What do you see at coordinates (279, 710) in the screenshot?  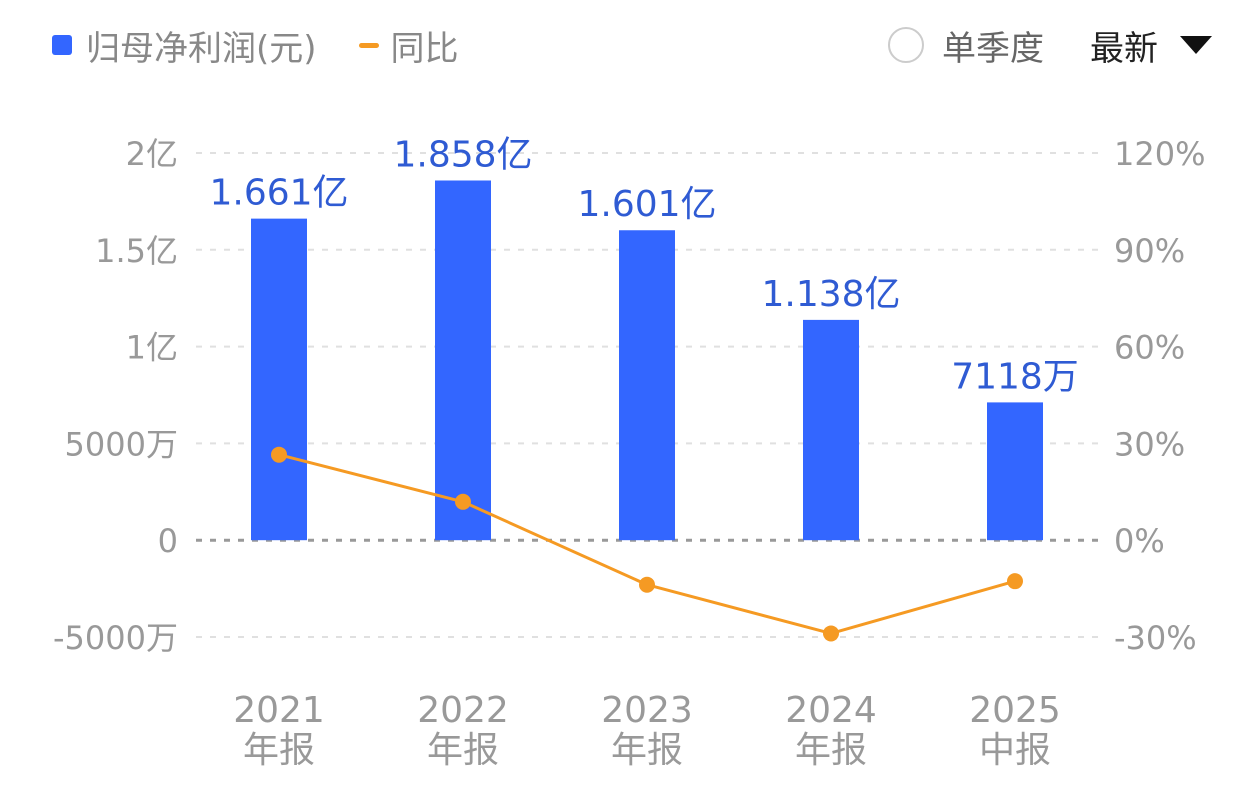 I see `x-tick-label-line: 2021` at bounding box center [279, 710].